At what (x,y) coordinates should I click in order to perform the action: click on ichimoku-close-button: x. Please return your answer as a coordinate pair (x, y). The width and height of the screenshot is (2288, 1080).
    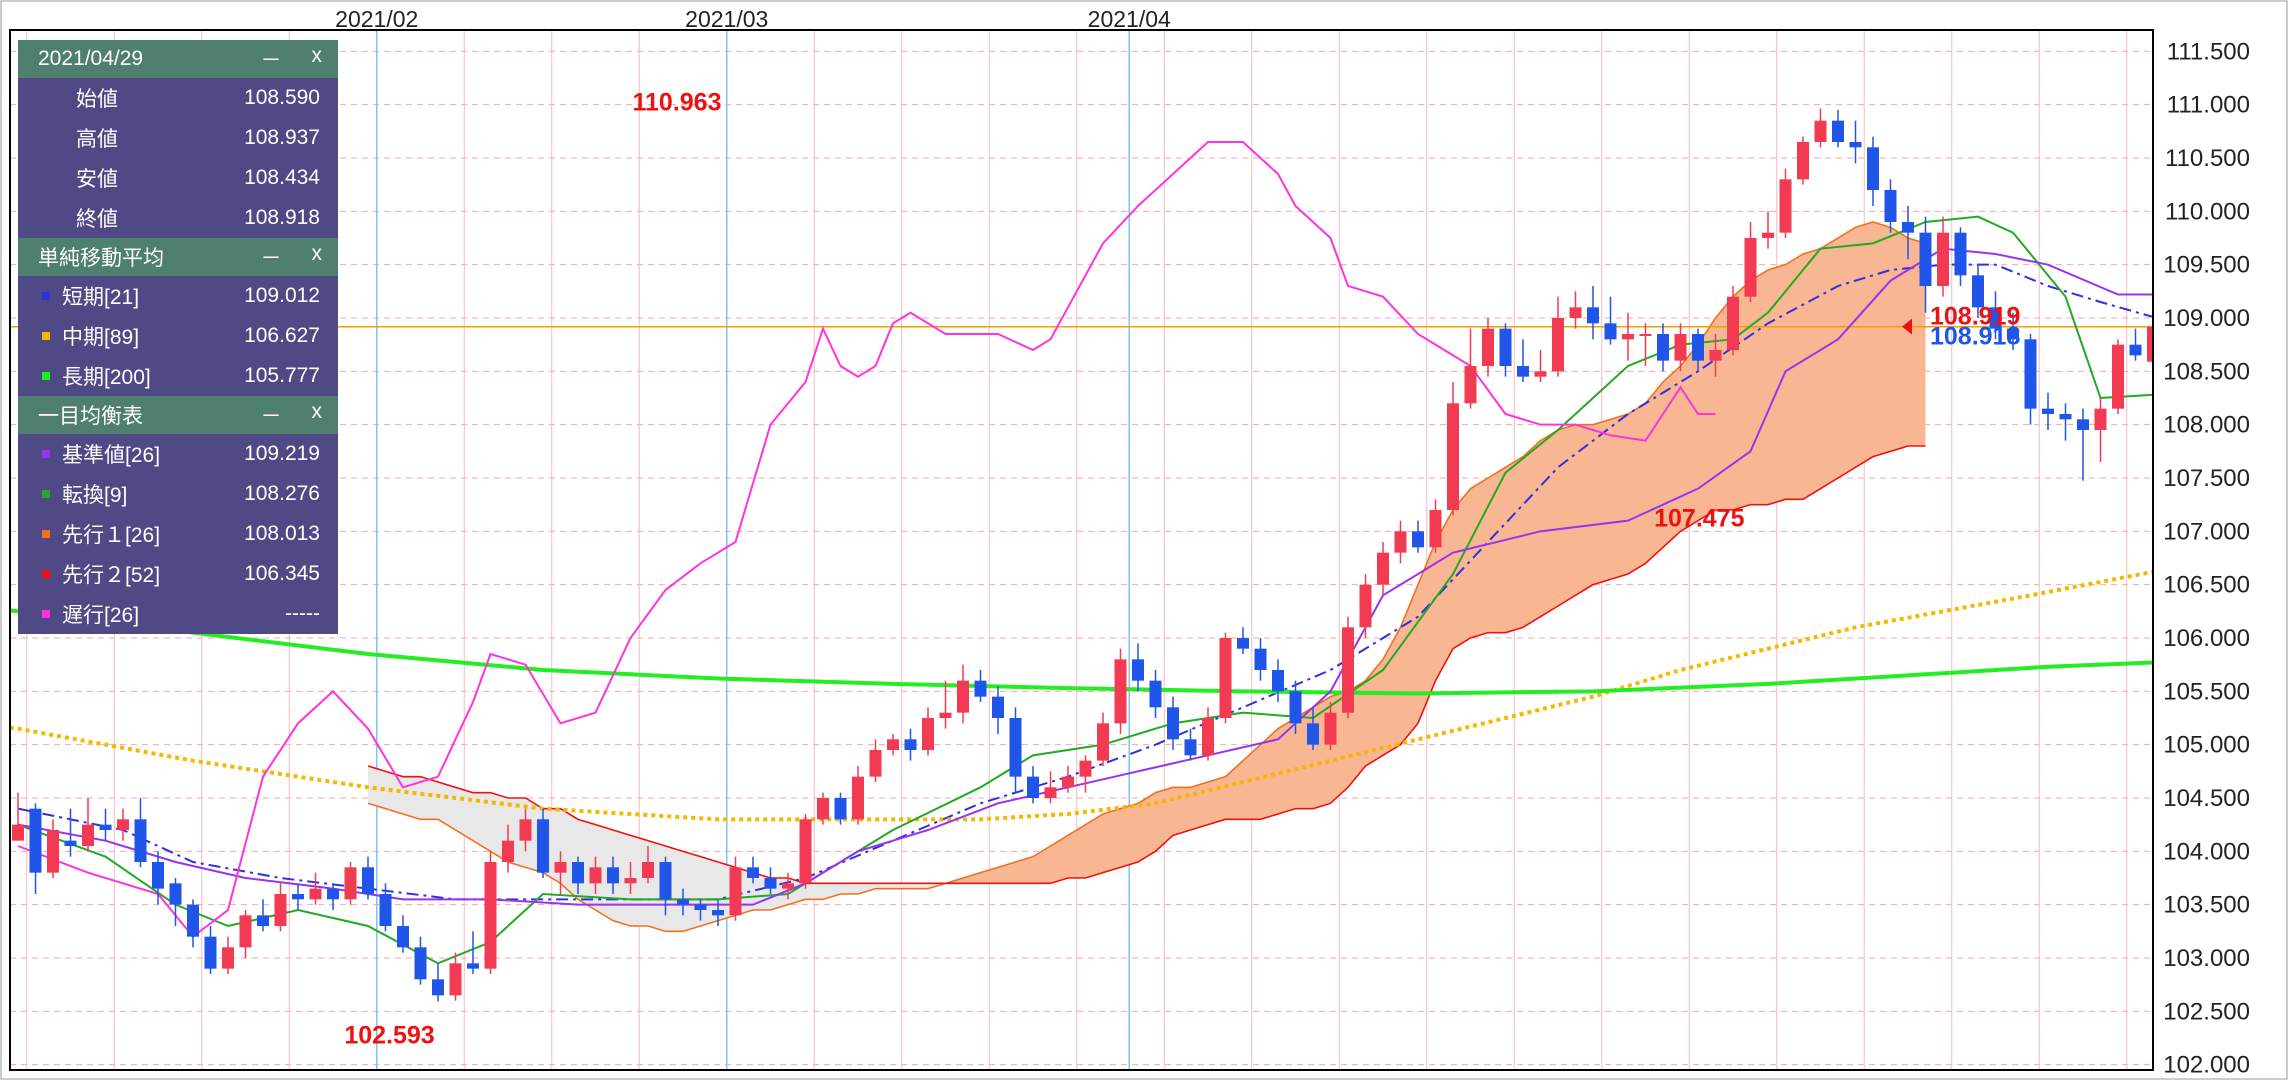
    Looking at the image, I should click on (317, 411).